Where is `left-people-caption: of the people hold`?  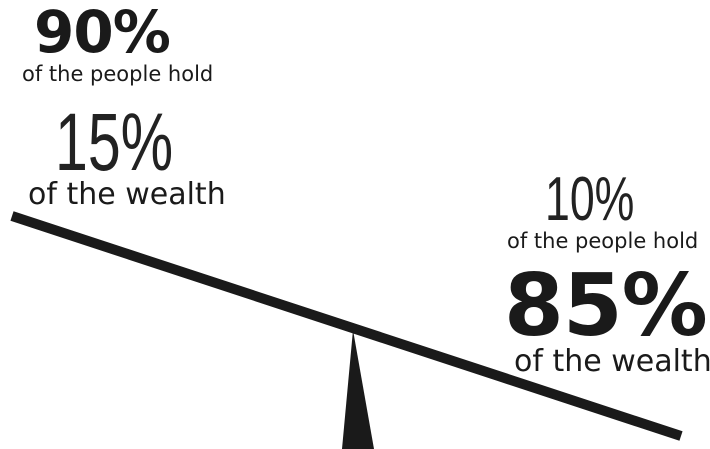 left-people-caption: of the people hold is located at coordinates (118, 74).